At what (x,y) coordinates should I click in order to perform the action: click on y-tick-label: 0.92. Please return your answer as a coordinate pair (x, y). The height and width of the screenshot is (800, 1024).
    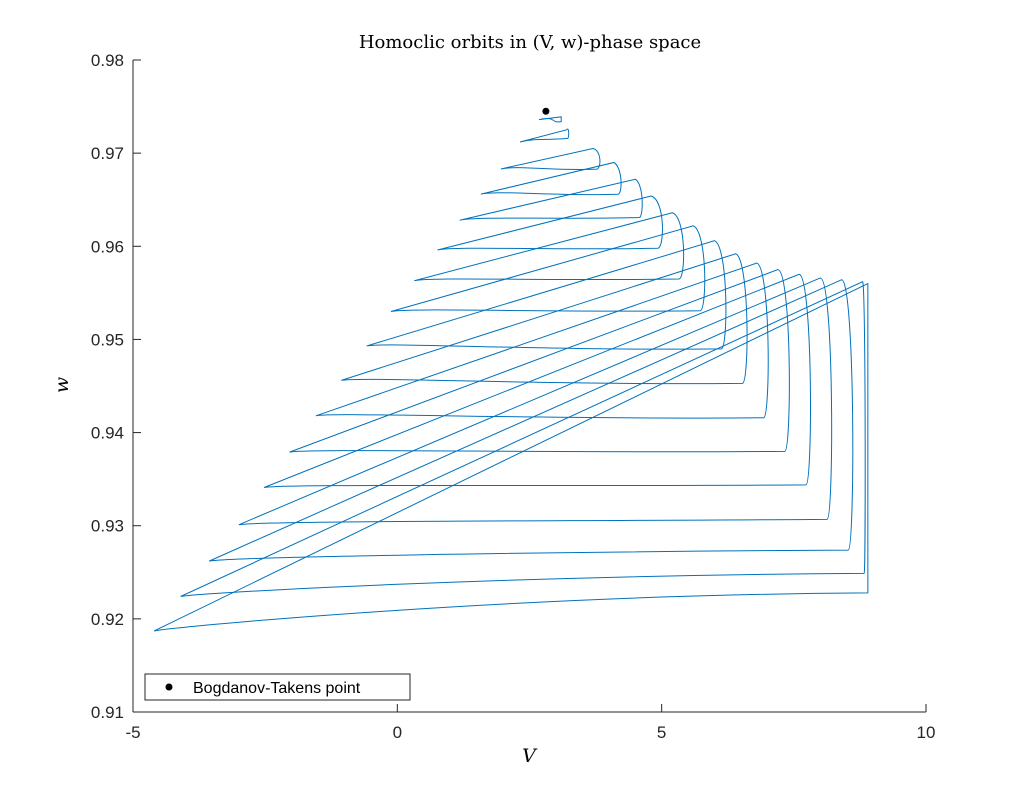
    Looking at the image, I should click on (107, 619).